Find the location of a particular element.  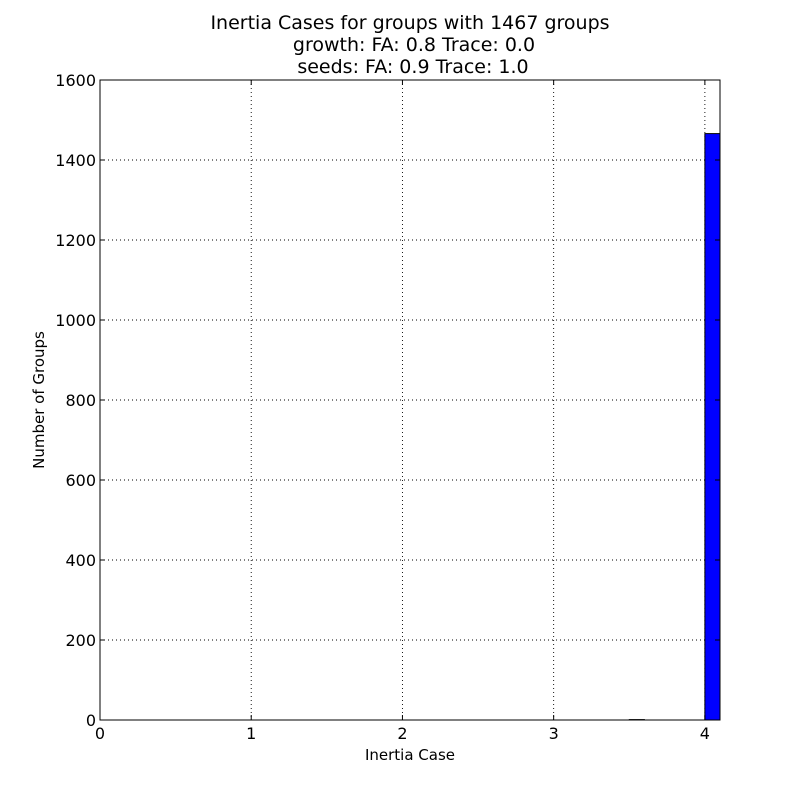

y-tick-label: 1000 is located at coordinates (75, 320).